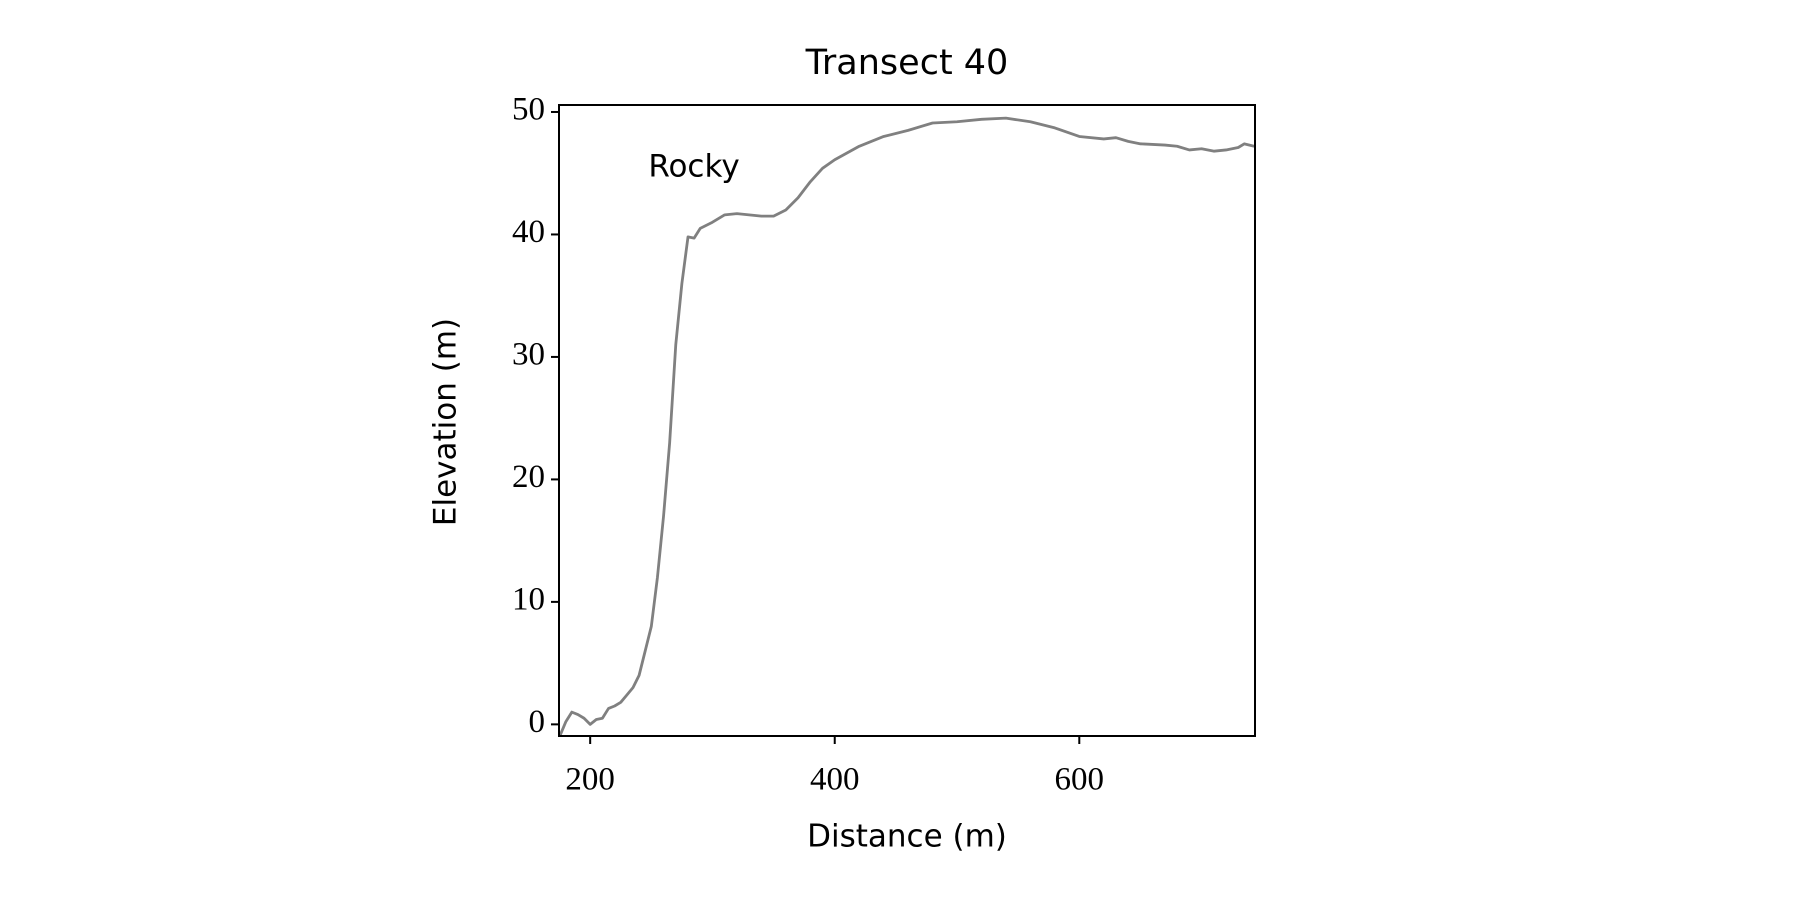 This screenshot has width=1800, height=900. What do you see at coordinates (907, 837) in the screenshot?
I see `x-axis-label: Distance (m)` at bounding box center [907, 837].